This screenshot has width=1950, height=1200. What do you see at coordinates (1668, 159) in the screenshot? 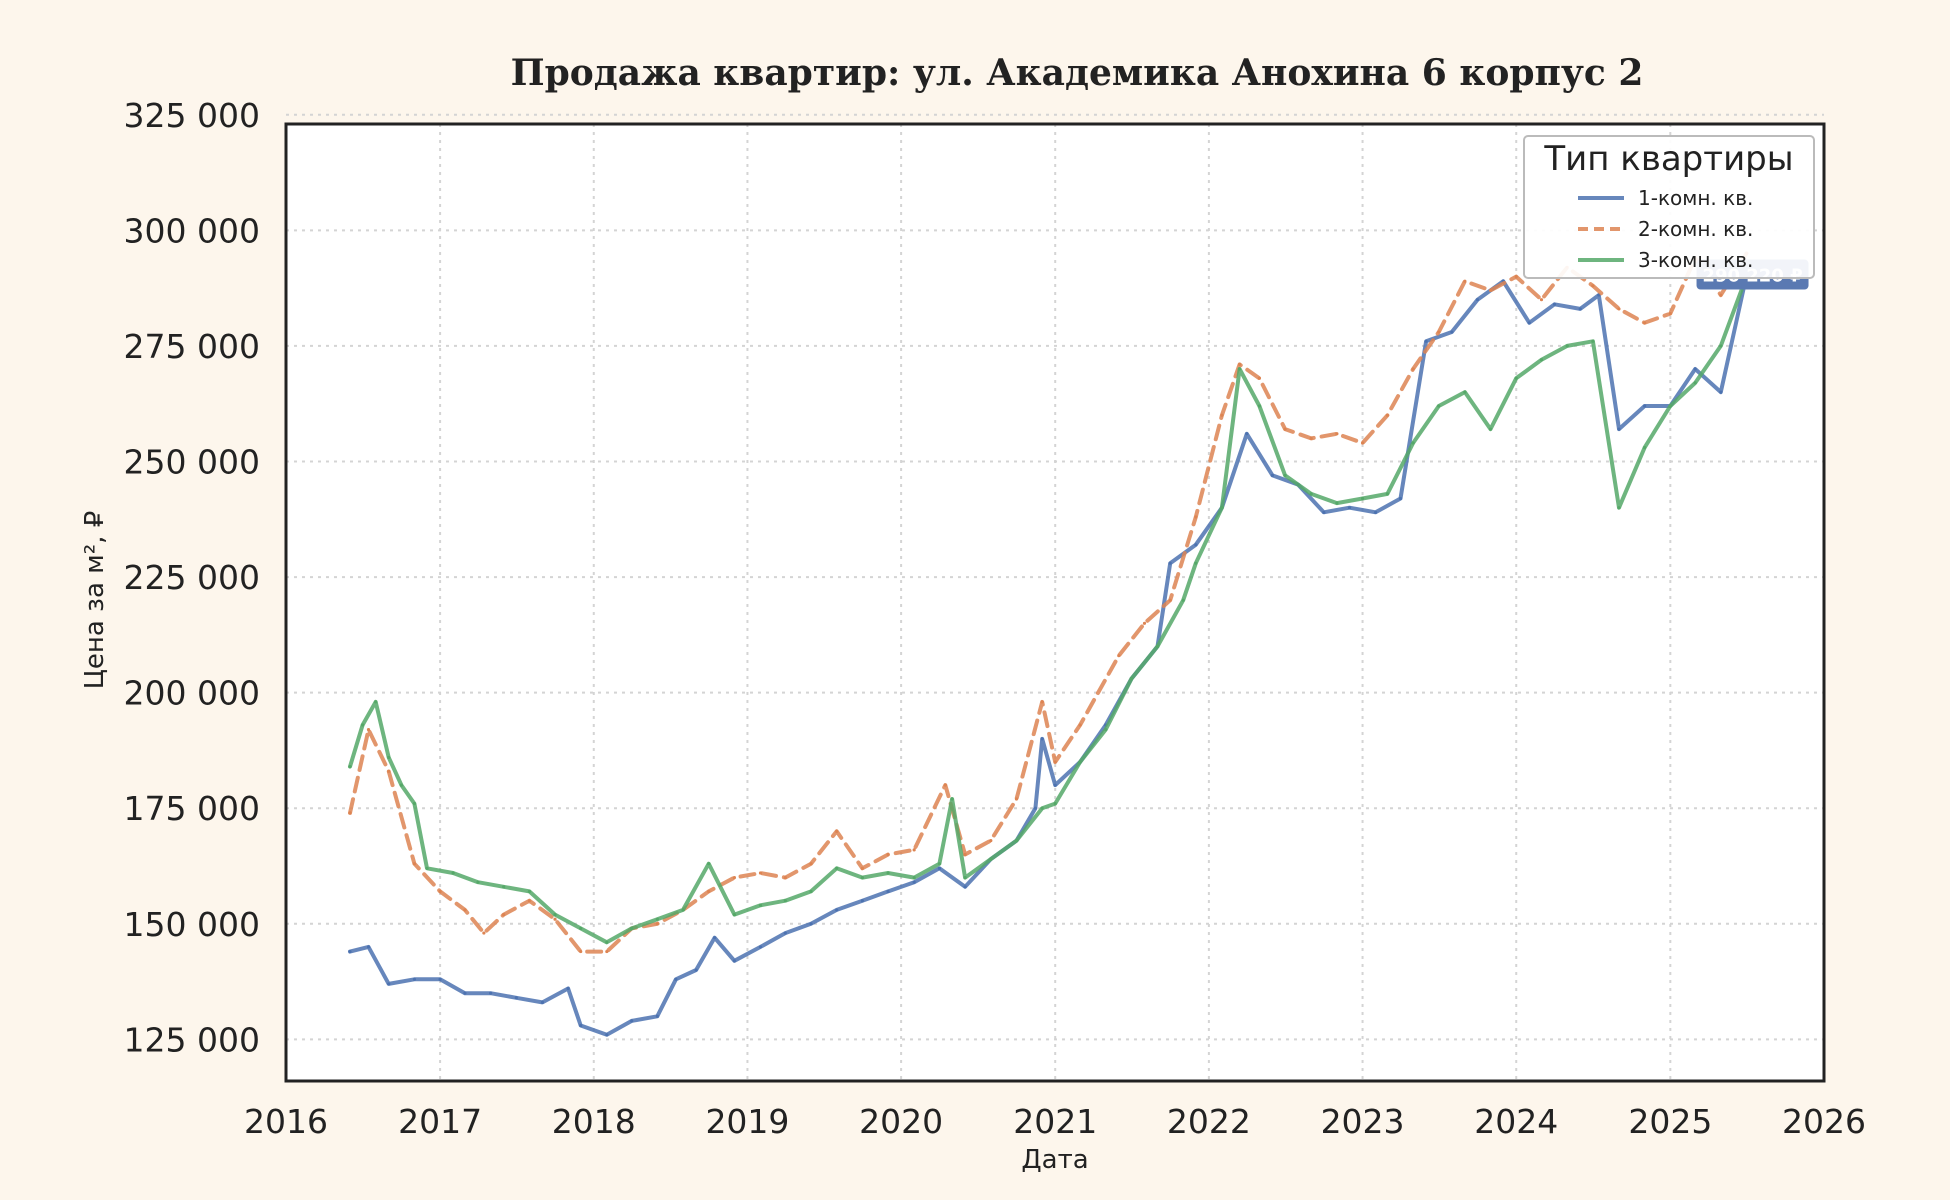
I see `legend-title: Тип квартиры` at bounding box center [1668, 159].